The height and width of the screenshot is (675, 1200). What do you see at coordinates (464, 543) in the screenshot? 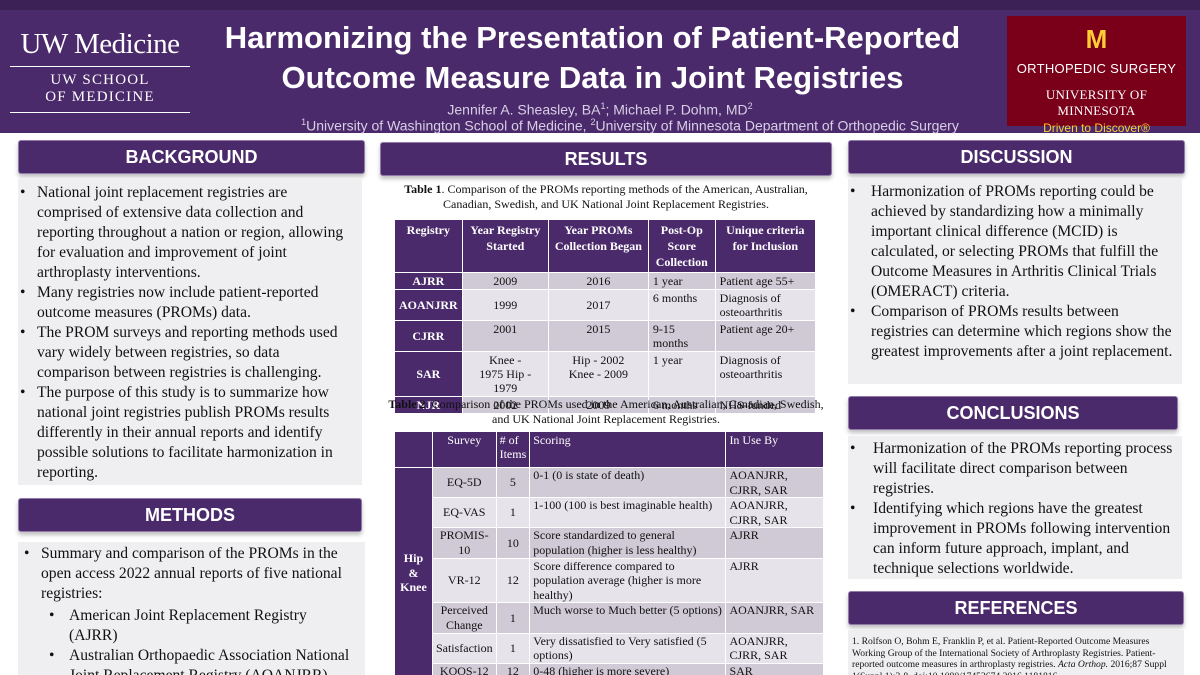
I see `table-cell: PROMIS-10` at bounding box center [464, 543].